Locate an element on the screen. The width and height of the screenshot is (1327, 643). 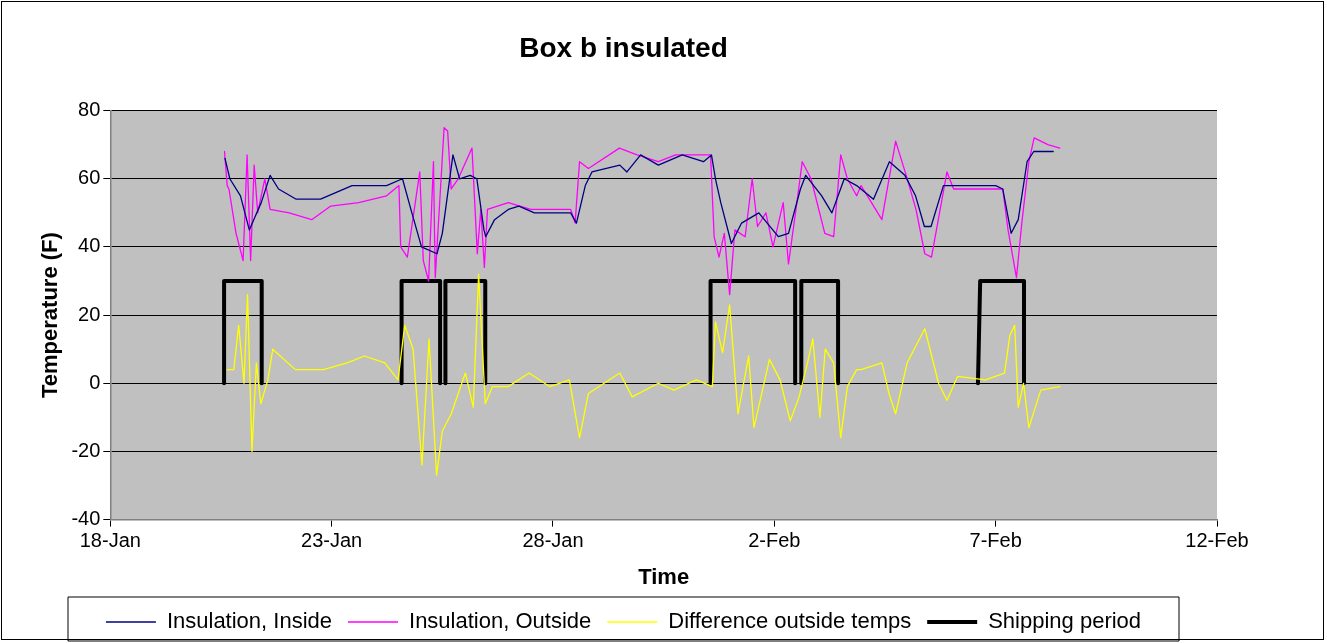
legend-label: Insulation, Outside is located at coordinates (500, 621).